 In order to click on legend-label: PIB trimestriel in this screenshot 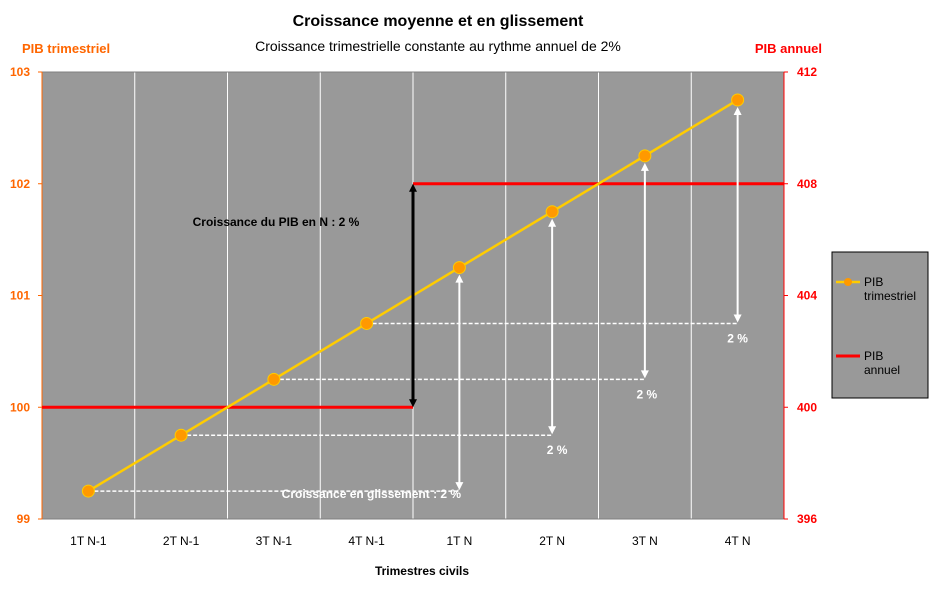, I will do `click(890, 289)`.